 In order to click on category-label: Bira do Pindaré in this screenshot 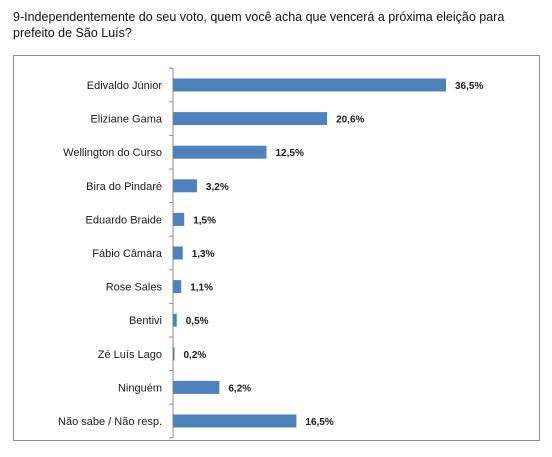, I will do `click(124, 187)`.